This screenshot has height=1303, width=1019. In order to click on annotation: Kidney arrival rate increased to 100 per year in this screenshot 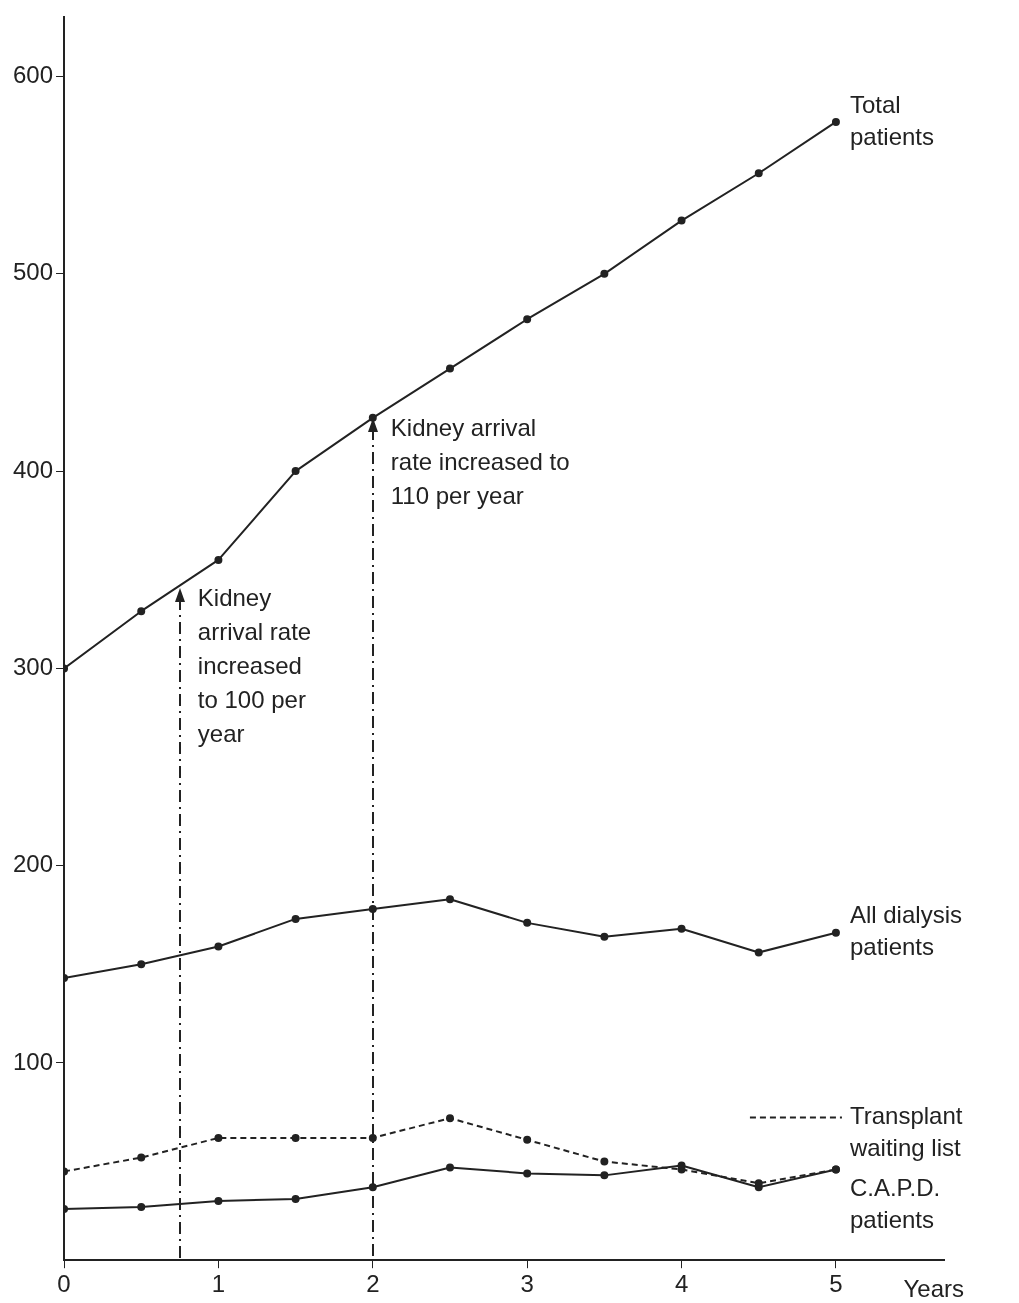, I will do `click(254, 666)`.